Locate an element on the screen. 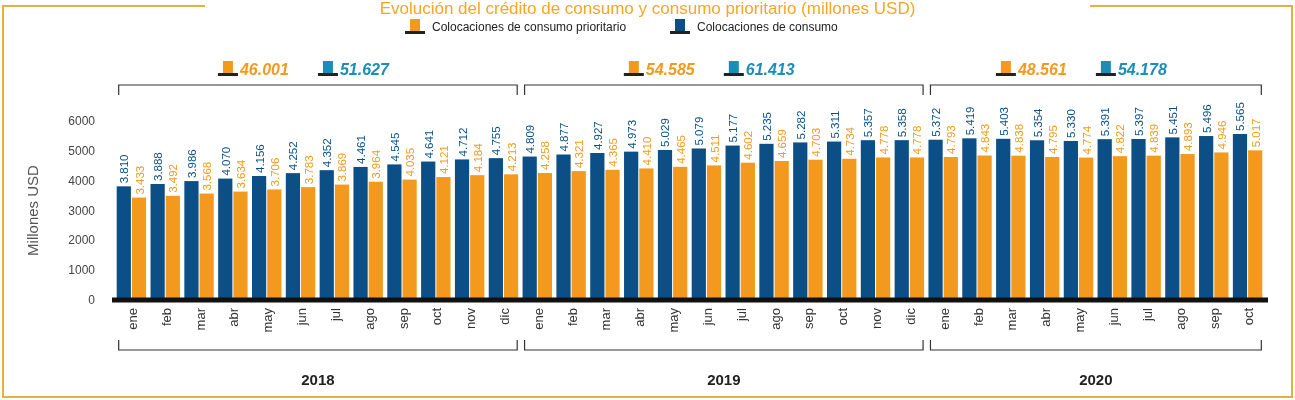 This screenshot has width=1295, height=400. data-label: 5.282 is located at coordinates (800, 125).